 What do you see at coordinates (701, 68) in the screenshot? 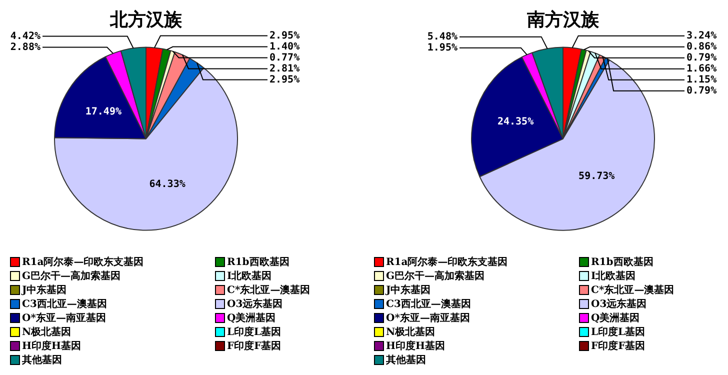
I see `data-label: 1.66%` at bounding box center [701, 68].